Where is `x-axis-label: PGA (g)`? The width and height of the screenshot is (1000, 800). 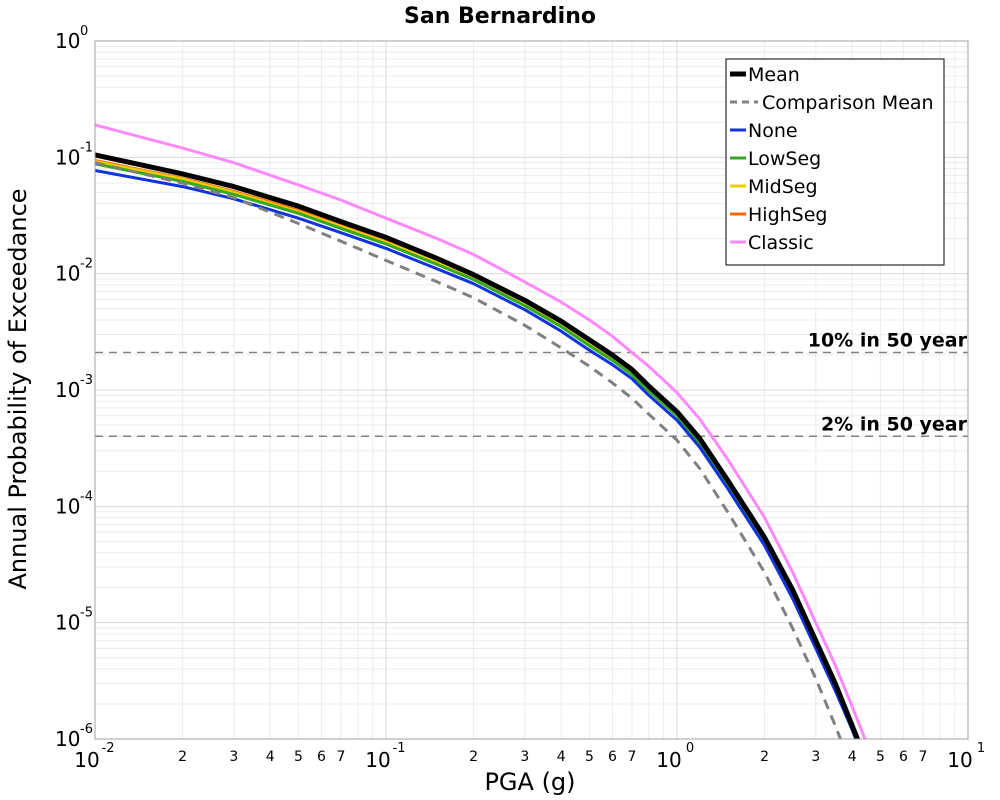
x-axis-label: PGA (g) is located at coordinates (529, 782).